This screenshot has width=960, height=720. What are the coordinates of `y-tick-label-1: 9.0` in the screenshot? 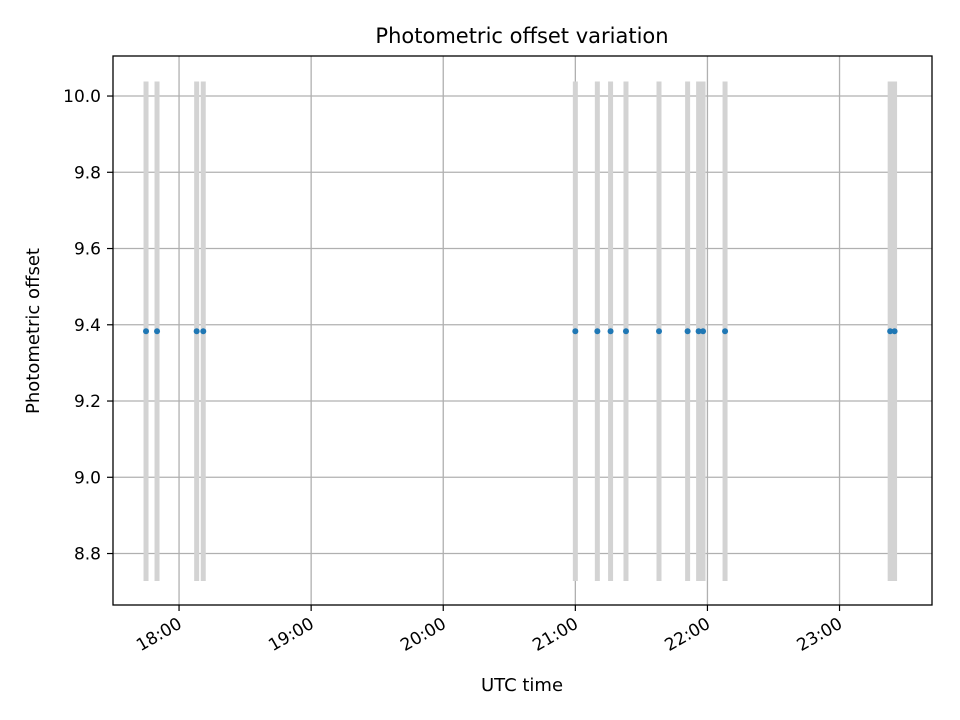 It's located at (87, 478).